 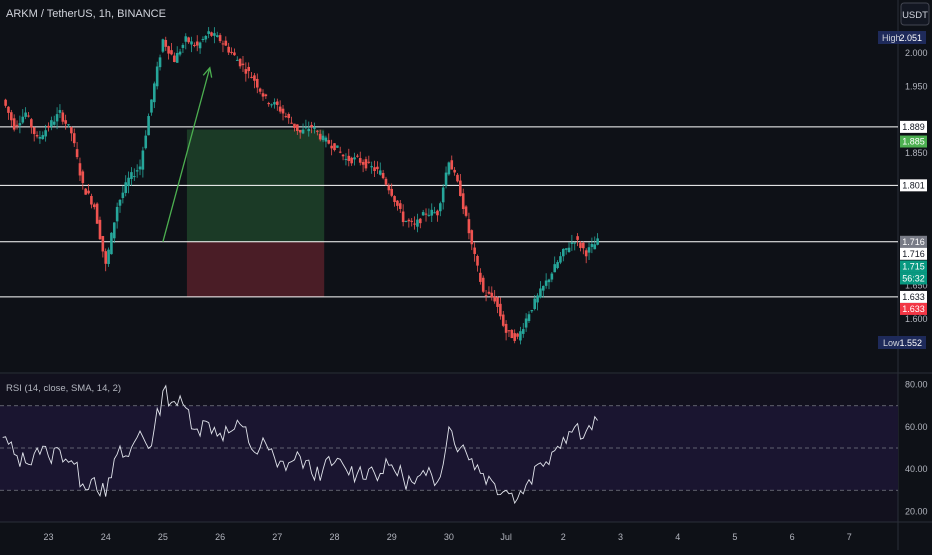 I want to click on time-tick-label: 27, so click(x=277, y=537).